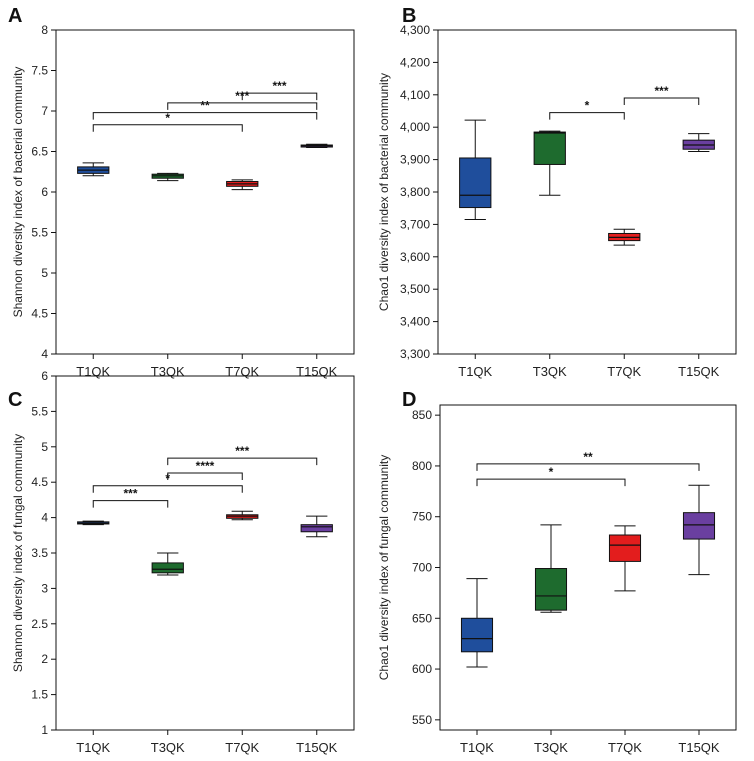 The image size is (754, 761). What do you see at coordinates (44, 376) in the screenshot?
I see `y-tick-label: 6` at bounding box center [44, 376].